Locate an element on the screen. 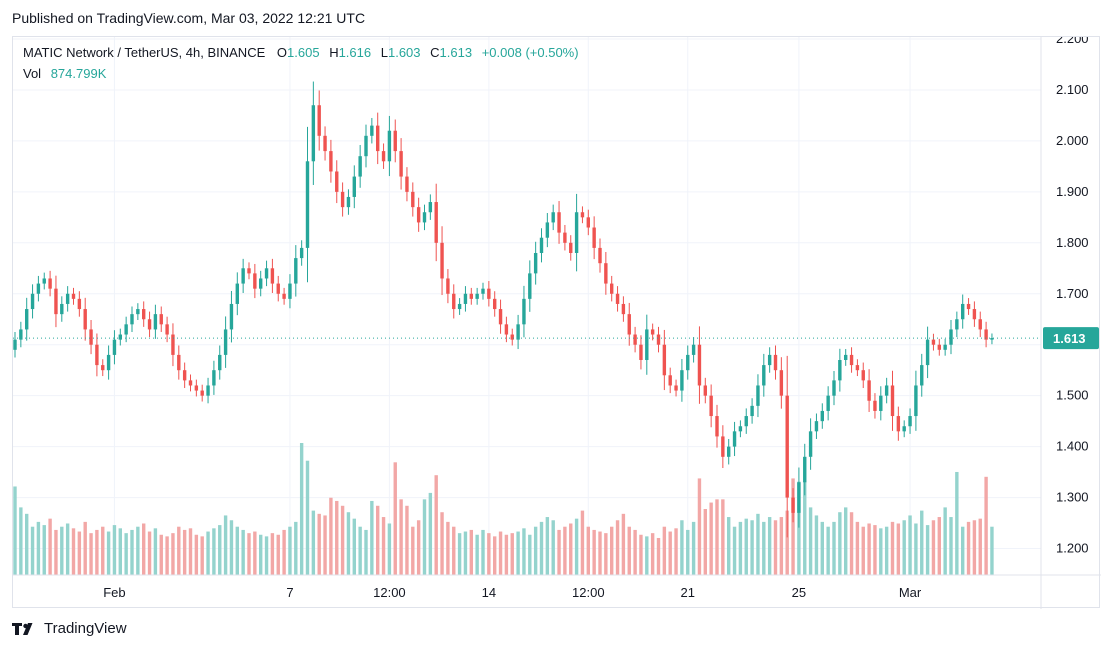 The width and height of the screenshot is (1115, 652). low-value: 1.603 is located at coordinates (404, 52).